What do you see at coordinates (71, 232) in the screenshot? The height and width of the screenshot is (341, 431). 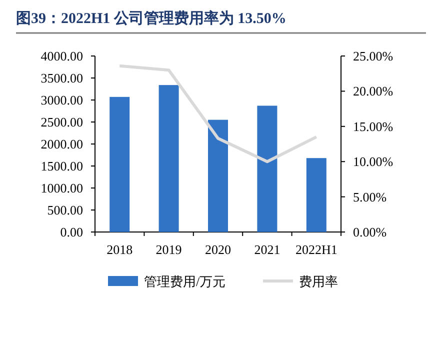 I see `y-tick-label: 0.00` at bounding box center [71, 232].